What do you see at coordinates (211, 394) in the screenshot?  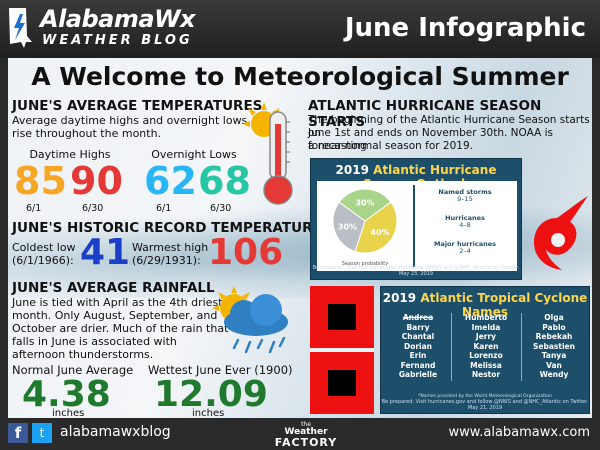 I see `wettest-june-value: 12.09` at bounding box center [211, 394].